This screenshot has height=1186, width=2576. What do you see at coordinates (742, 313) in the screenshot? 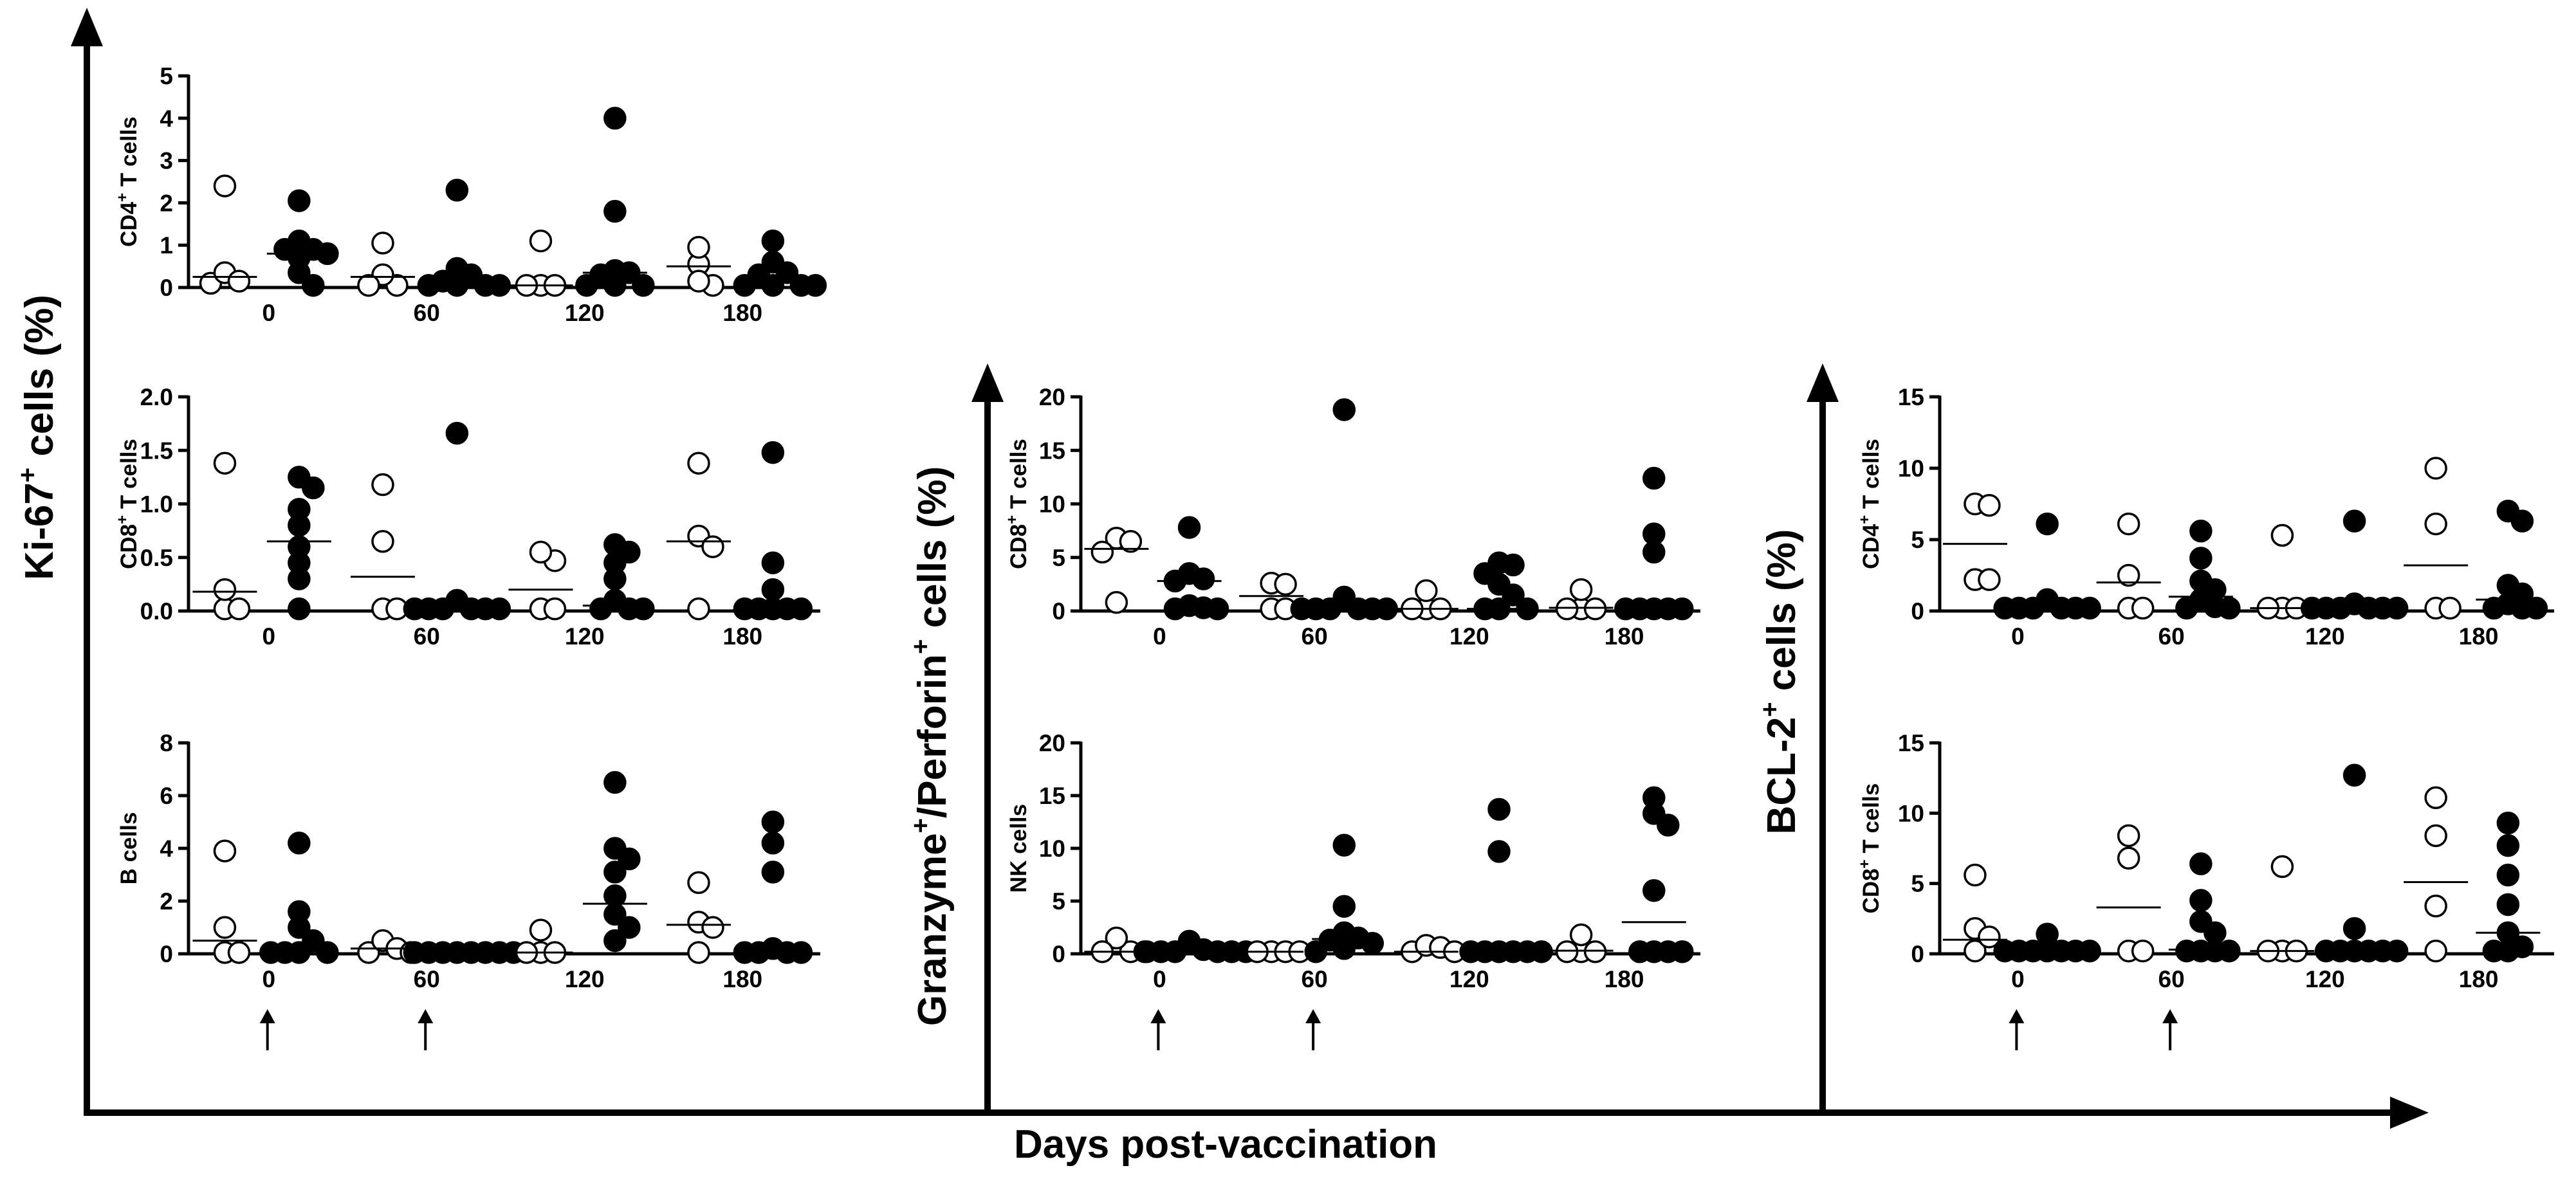
I see `ki67-cd4-x-tick-label: 180` at bounding box center [742, 313].